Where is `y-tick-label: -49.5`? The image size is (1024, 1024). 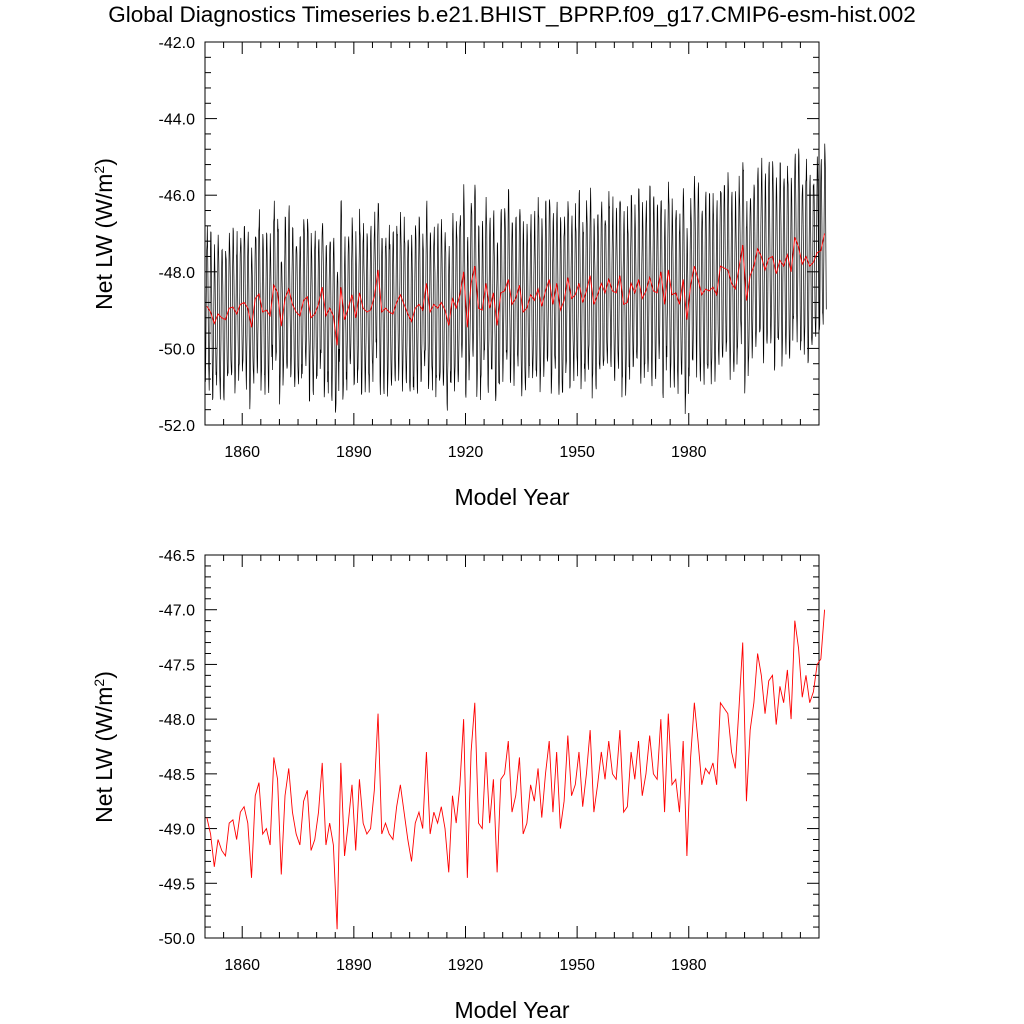
y-tick-label: -49.5 is located at coordinates (177, 884).